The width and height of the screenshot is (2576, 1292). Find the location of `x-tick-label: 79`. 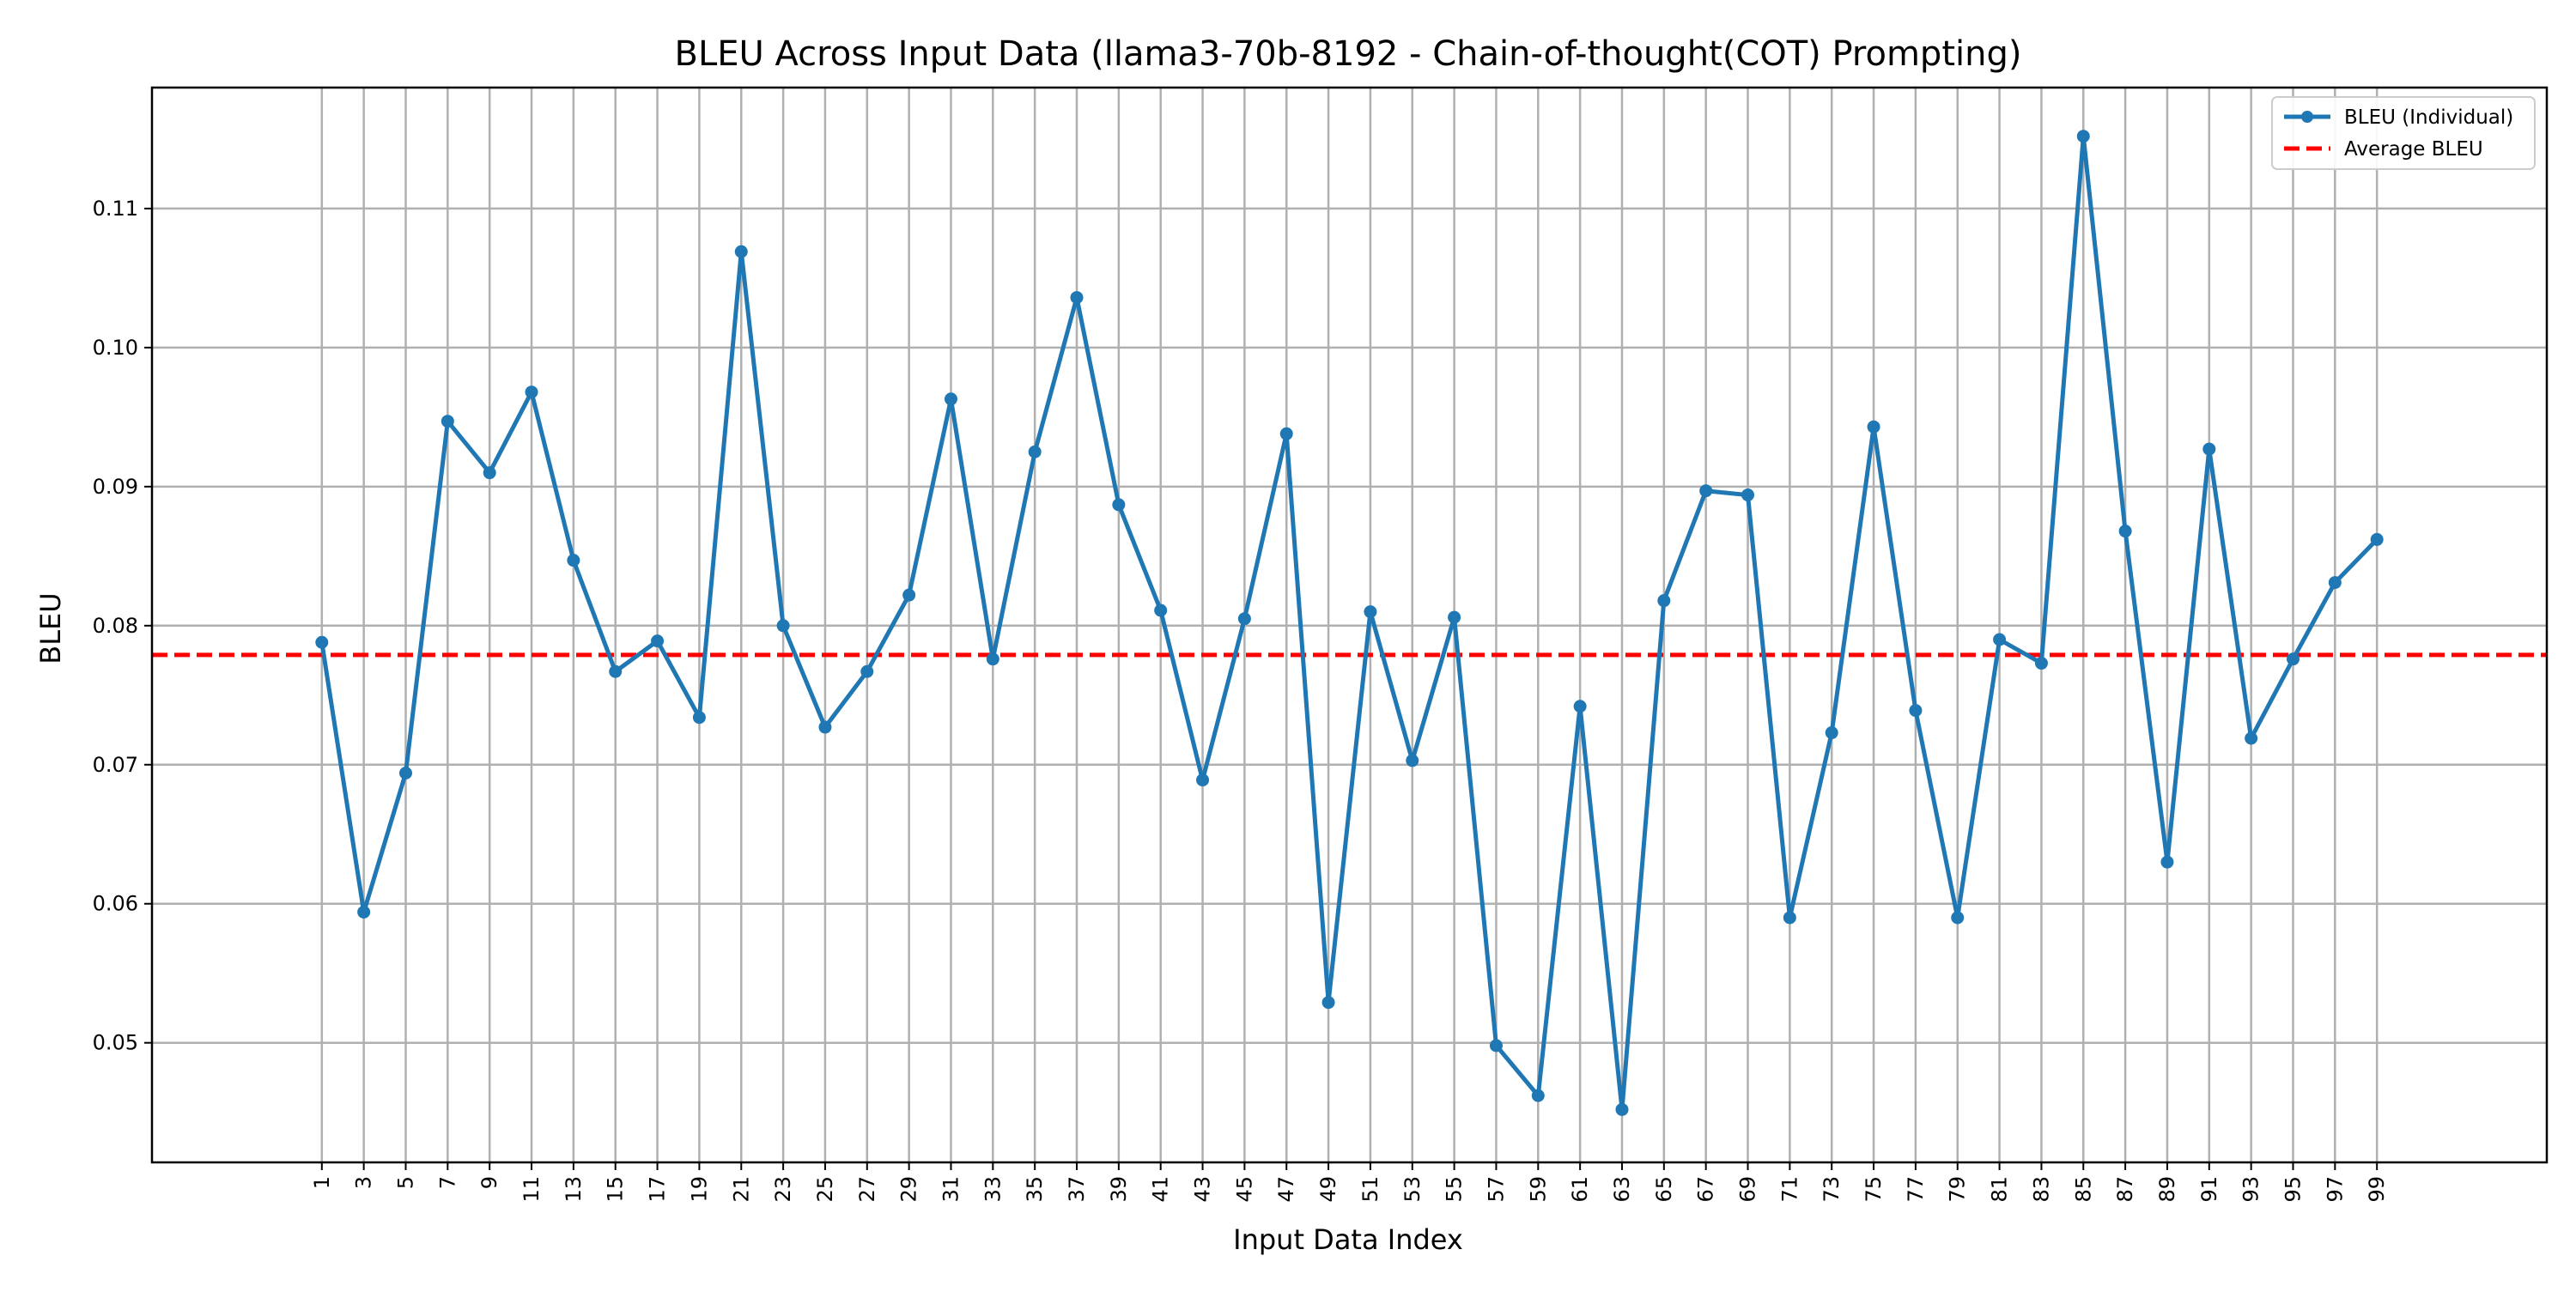

x-tick-label: 79 is located at coordinates (1958, 1189).